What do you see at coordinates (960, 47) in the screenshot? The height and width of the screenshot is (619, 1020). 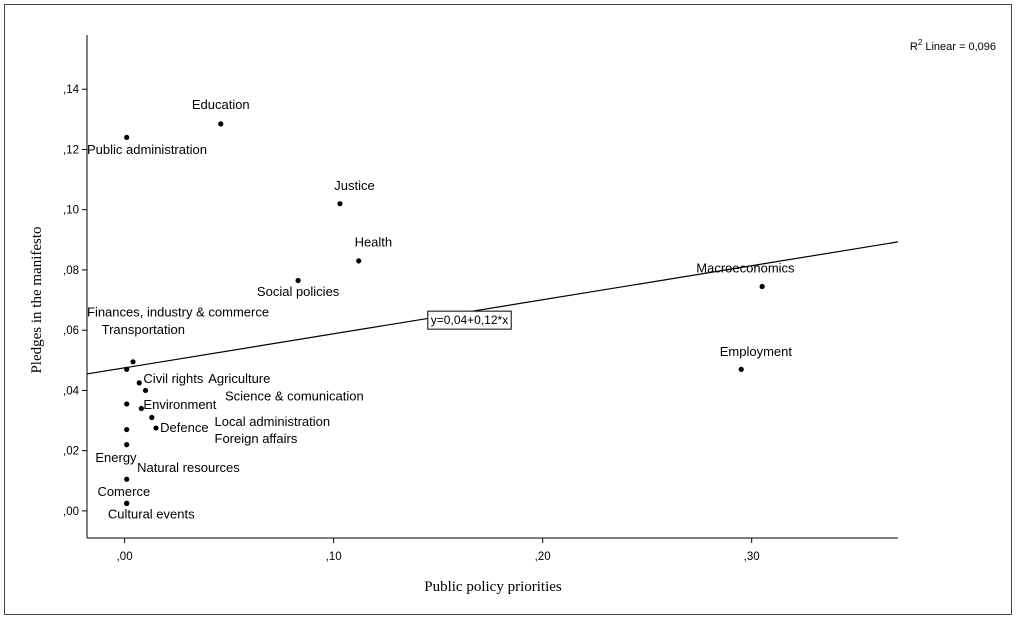 I see `r2-value: Linear = 0,096` at bounding box center [960, 47].